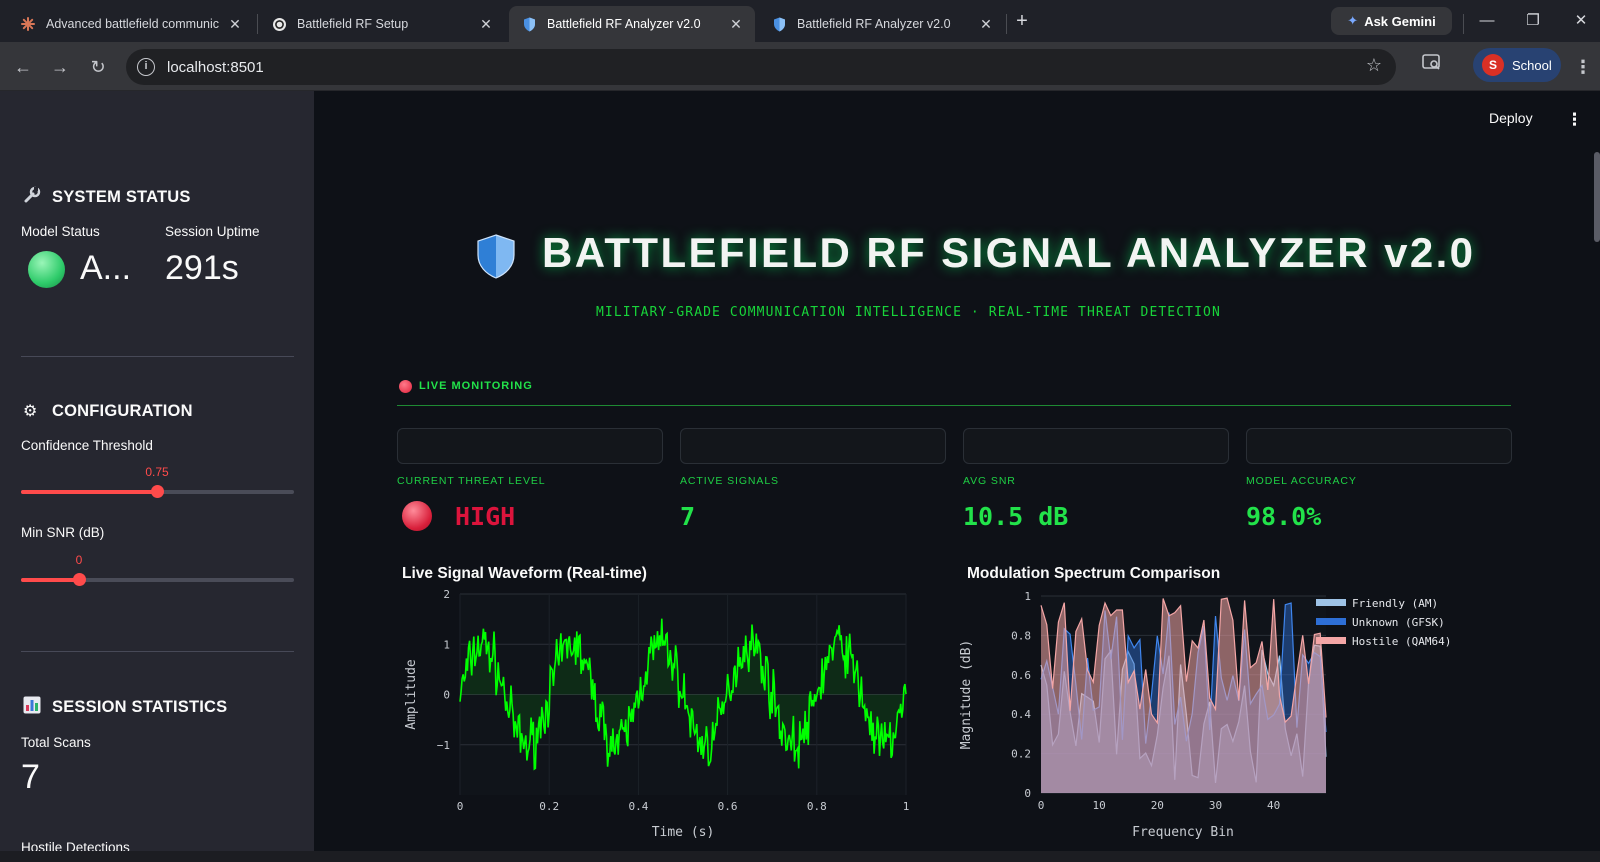 The width and height of the screenshot is (1600, 862). What do you see at coordinates (728, 806) in the screenshot?
I see `x-tick-label: 0.6` at bounding box center [728, 806].